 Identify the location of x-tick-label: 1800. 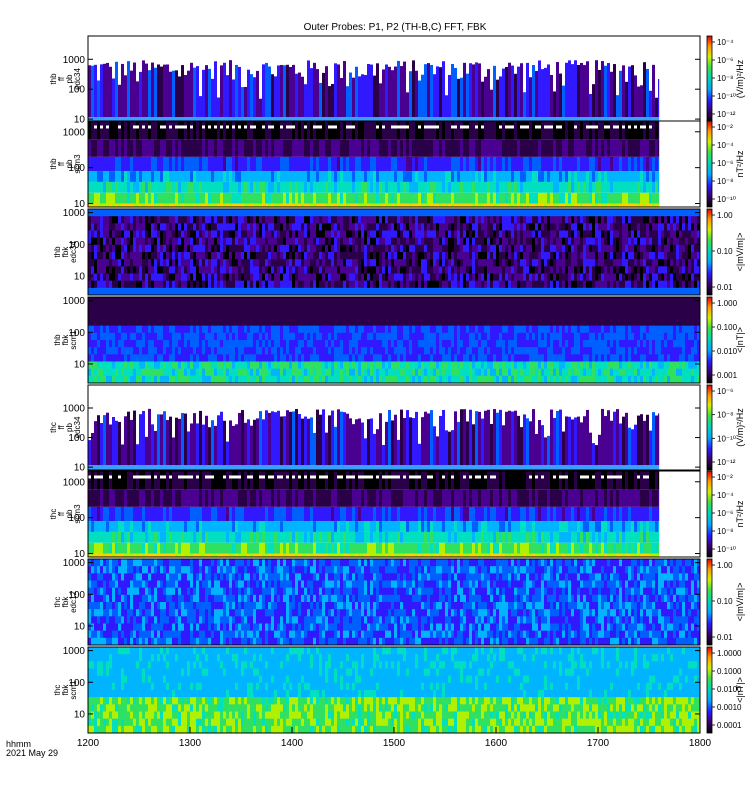
(700, 743).